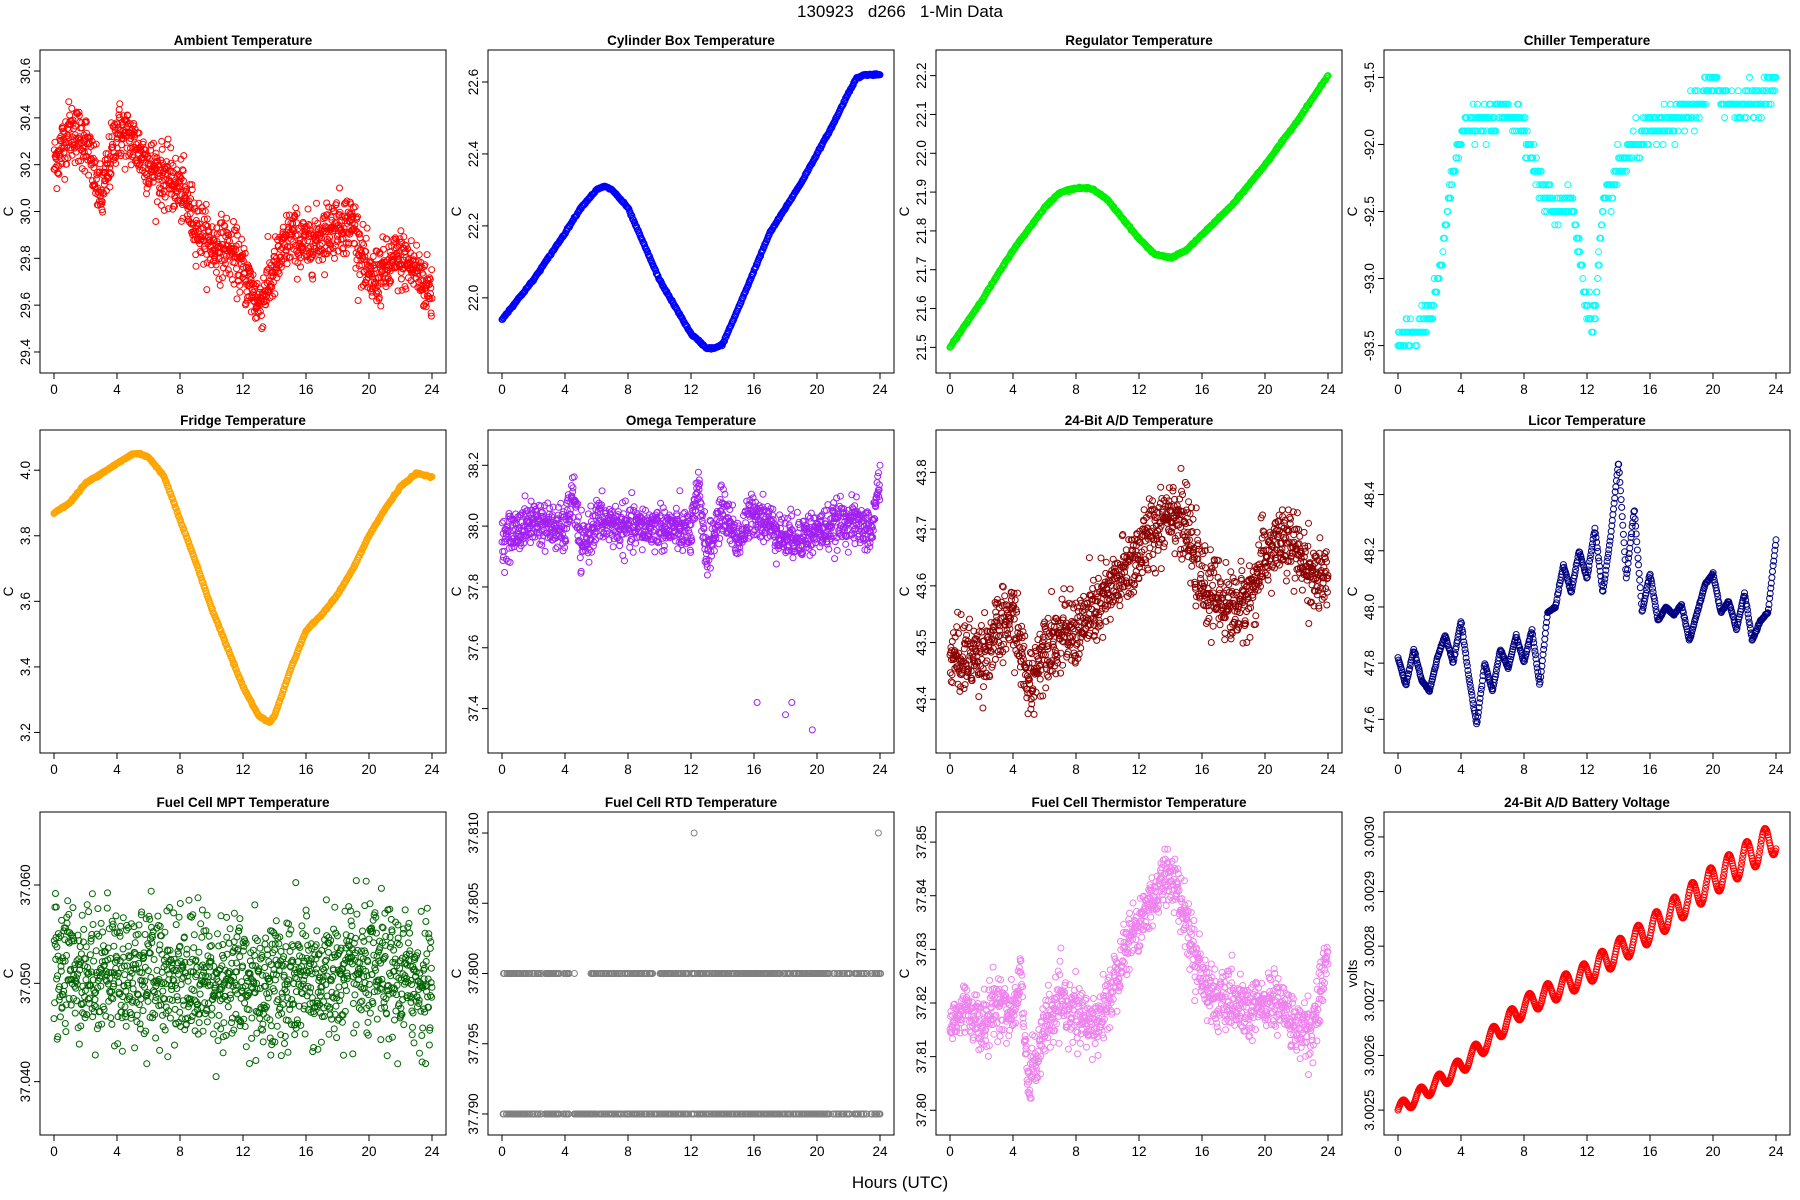 The image size is (1800, 1200). Describe the element at coordinates (25, 535) in the screenshot. I see `y-tick-label: 3.8` at that location.